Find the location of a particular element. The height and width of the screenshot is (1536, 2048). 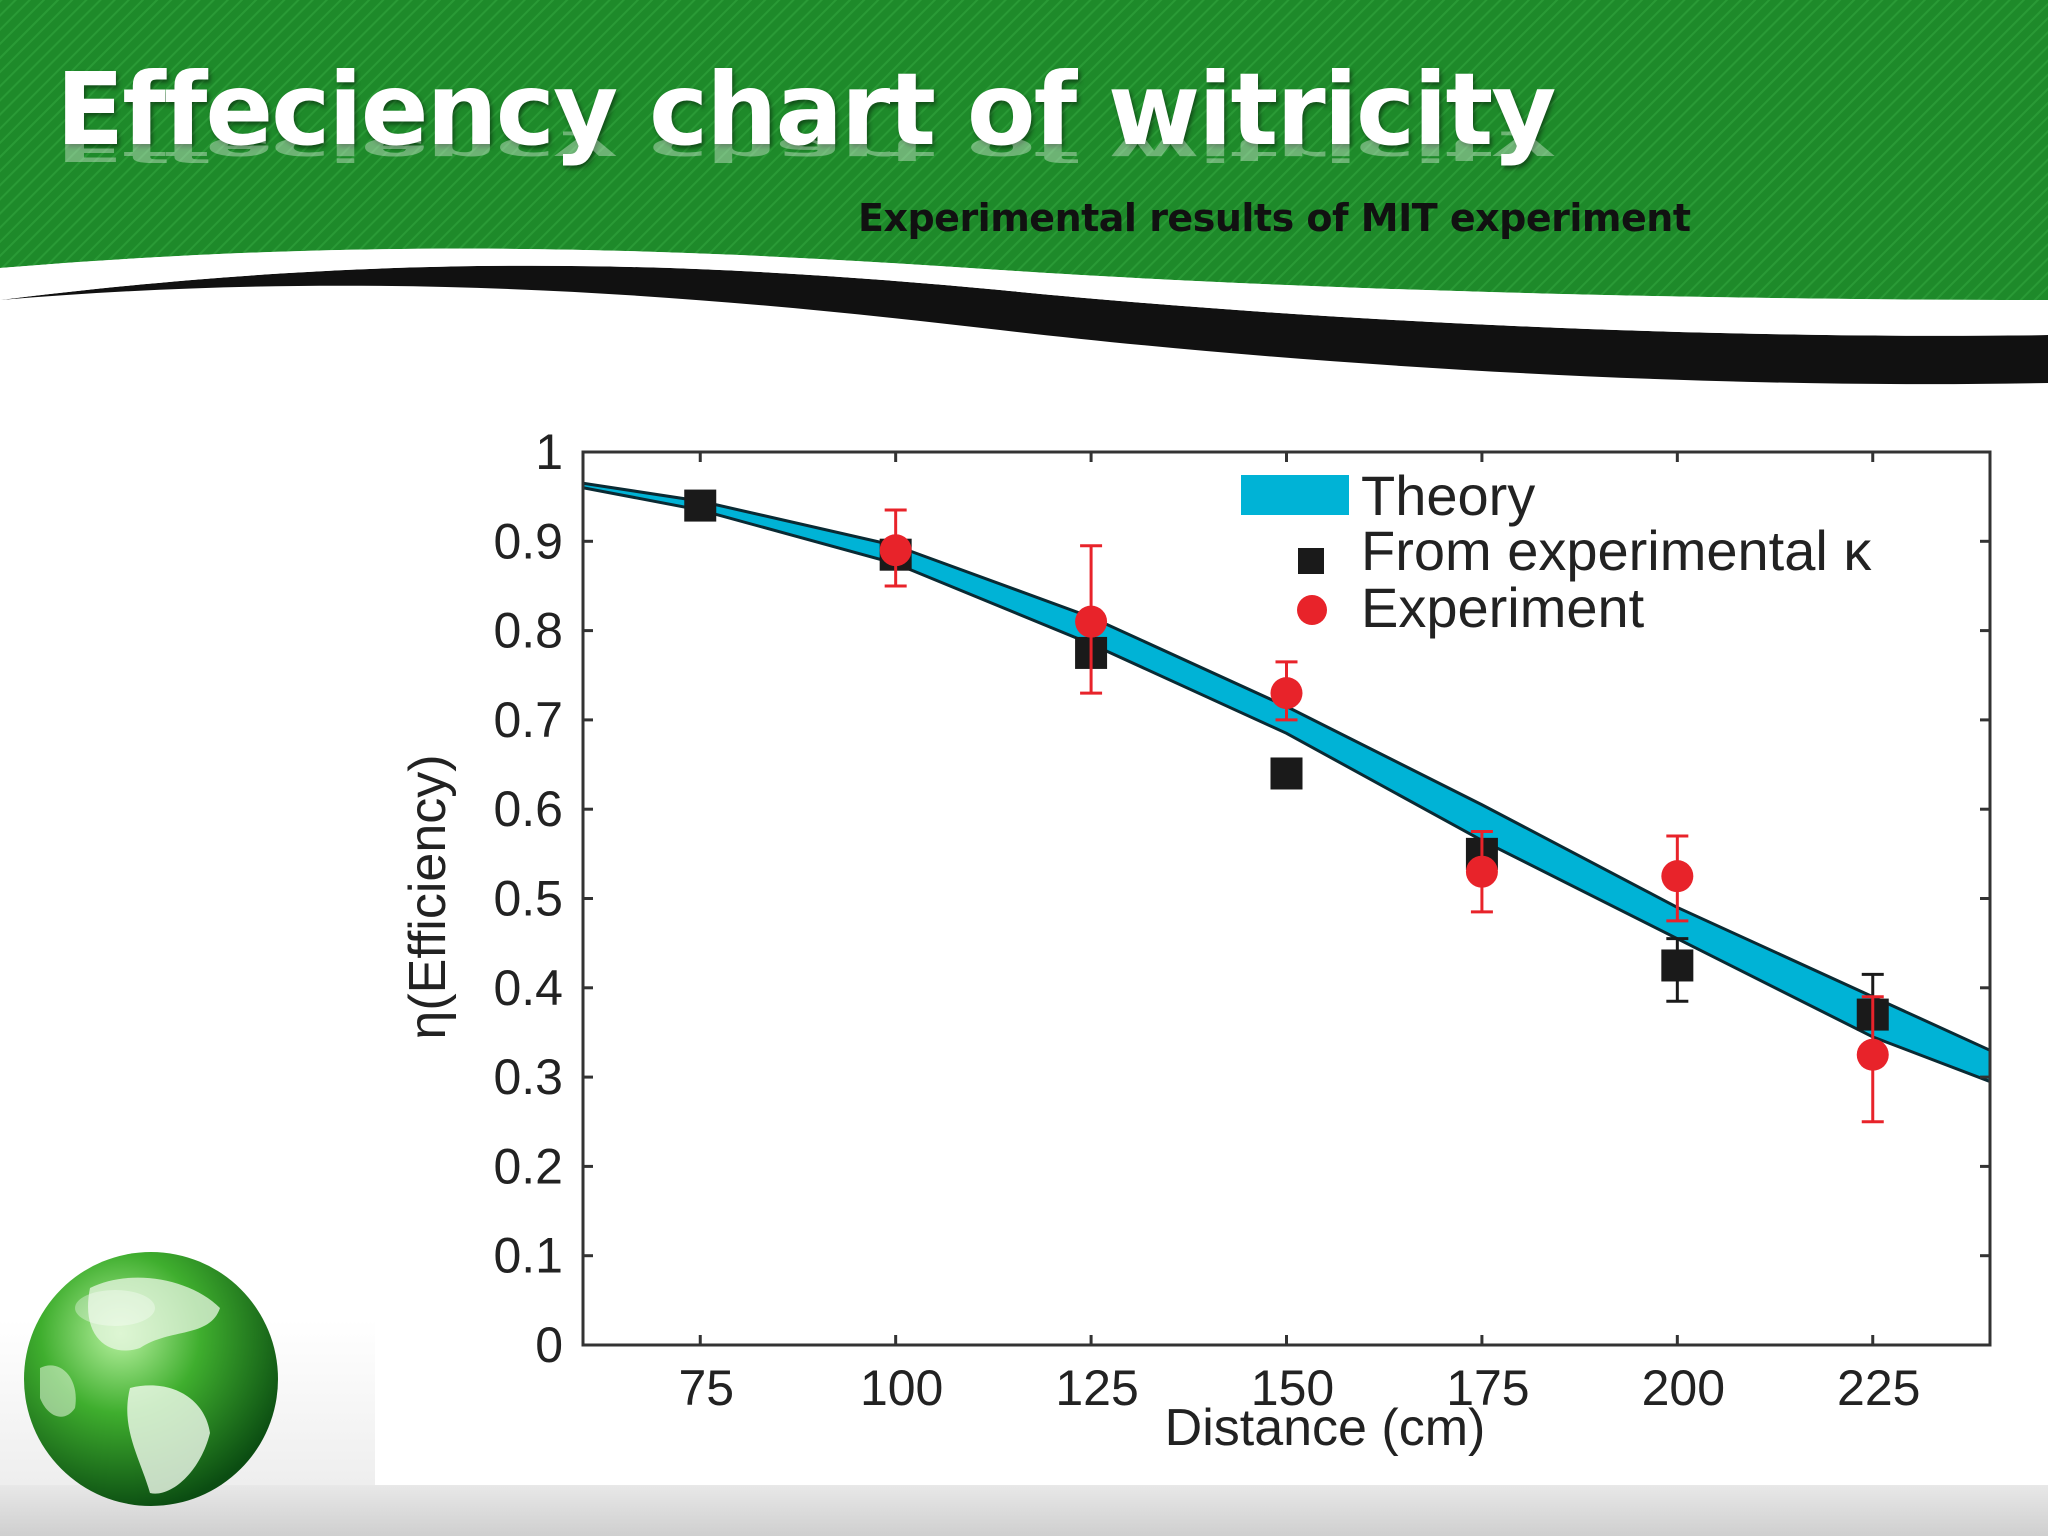

globe-icon is located at coordinates (151, 1379).